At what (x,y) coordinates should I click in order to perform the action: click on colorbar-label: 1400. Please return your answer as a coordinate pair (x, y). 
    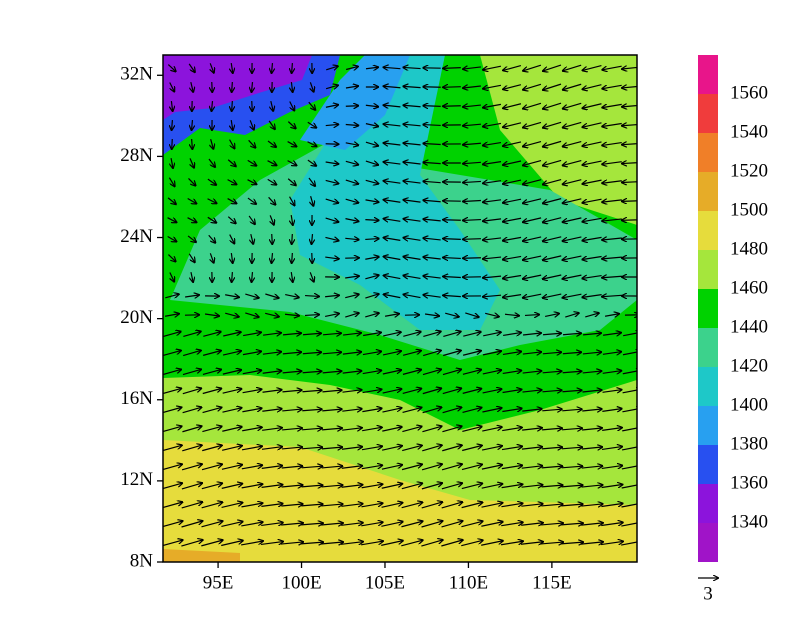
    Looking at the image, I should click on (749, 404).